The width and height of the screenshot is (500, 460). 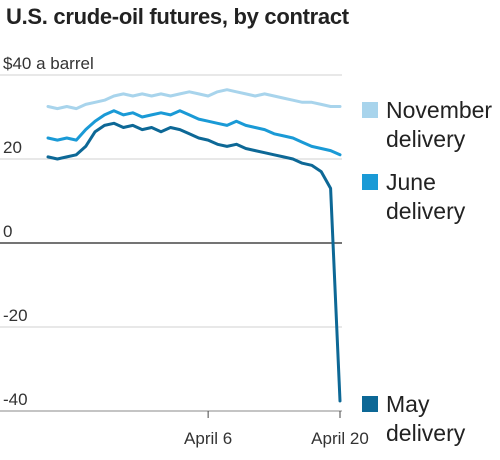 I want to click on chart-title: U.S. crude-oil futures, by contract, so click(x=177, y=16).